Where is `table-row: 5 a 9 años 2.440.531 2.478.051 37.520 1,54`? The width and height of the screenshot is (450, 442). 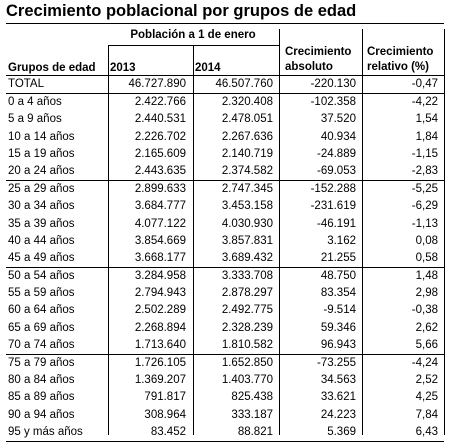
table-row: 5 a 9 años 2.440.531 2.478.051 37.520 1,54 is located at coordinates (225, 119).